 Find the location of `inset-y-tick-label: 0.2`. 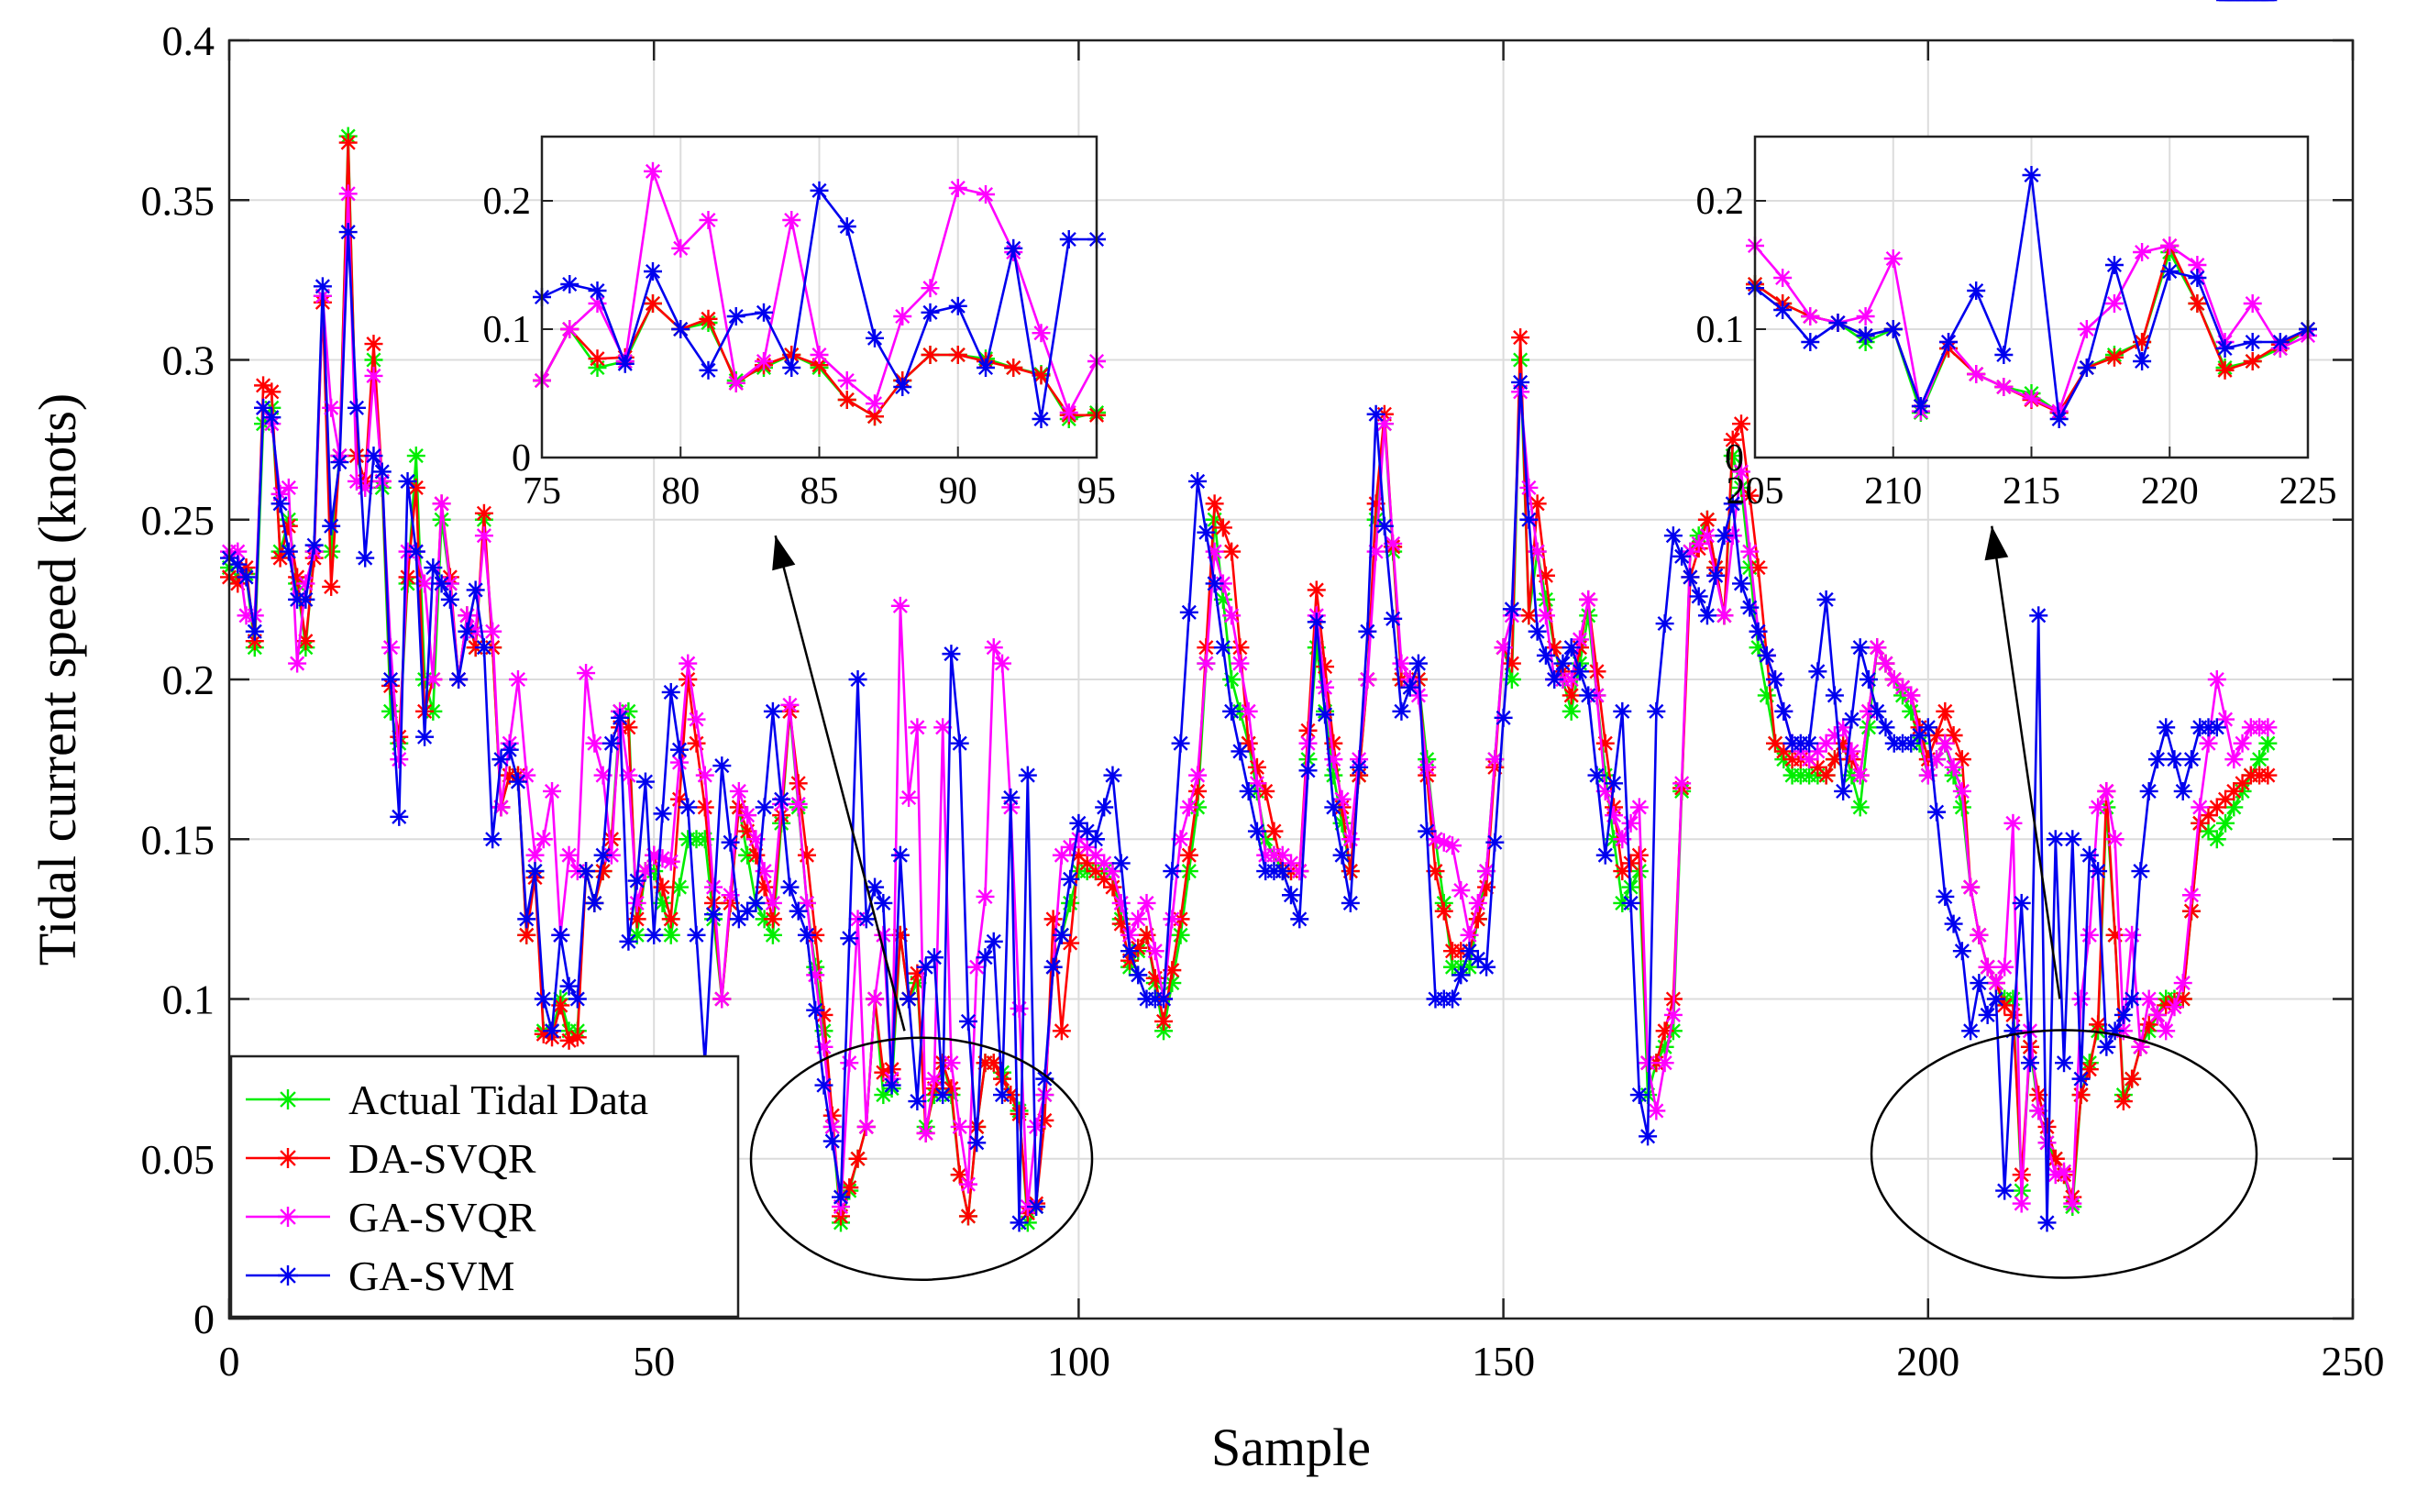

inset-y-tick-label: 0.2 is located at coordinates (1720, 202).